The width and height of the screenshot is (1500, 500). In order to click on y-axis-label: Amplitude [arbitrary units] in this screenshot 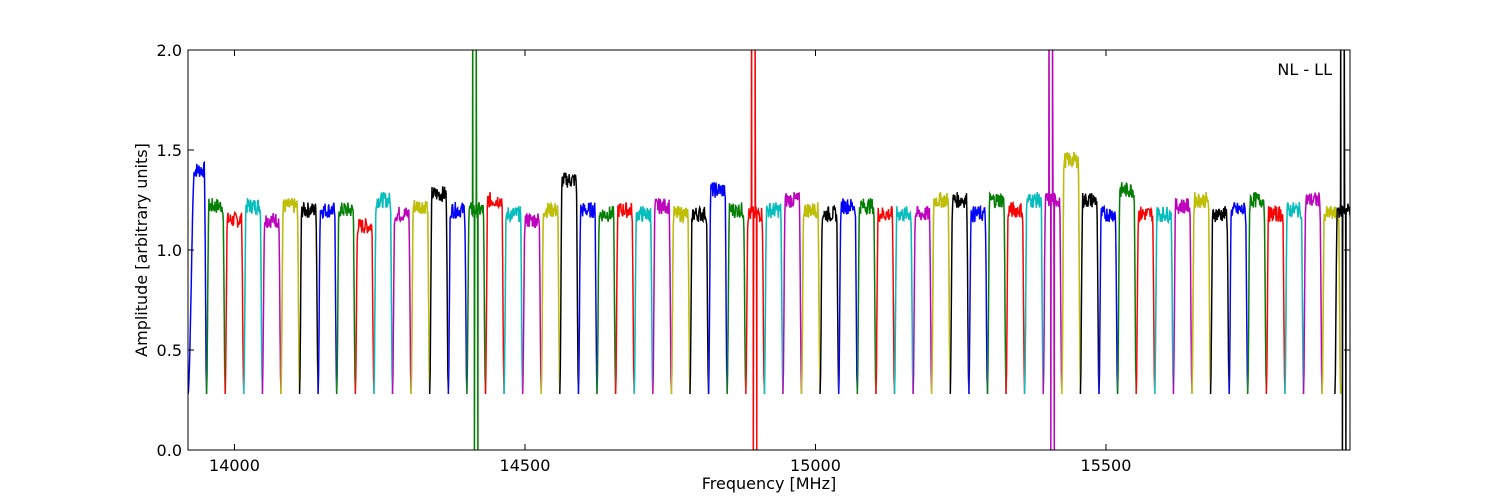, I will do `click(141, 250)`.